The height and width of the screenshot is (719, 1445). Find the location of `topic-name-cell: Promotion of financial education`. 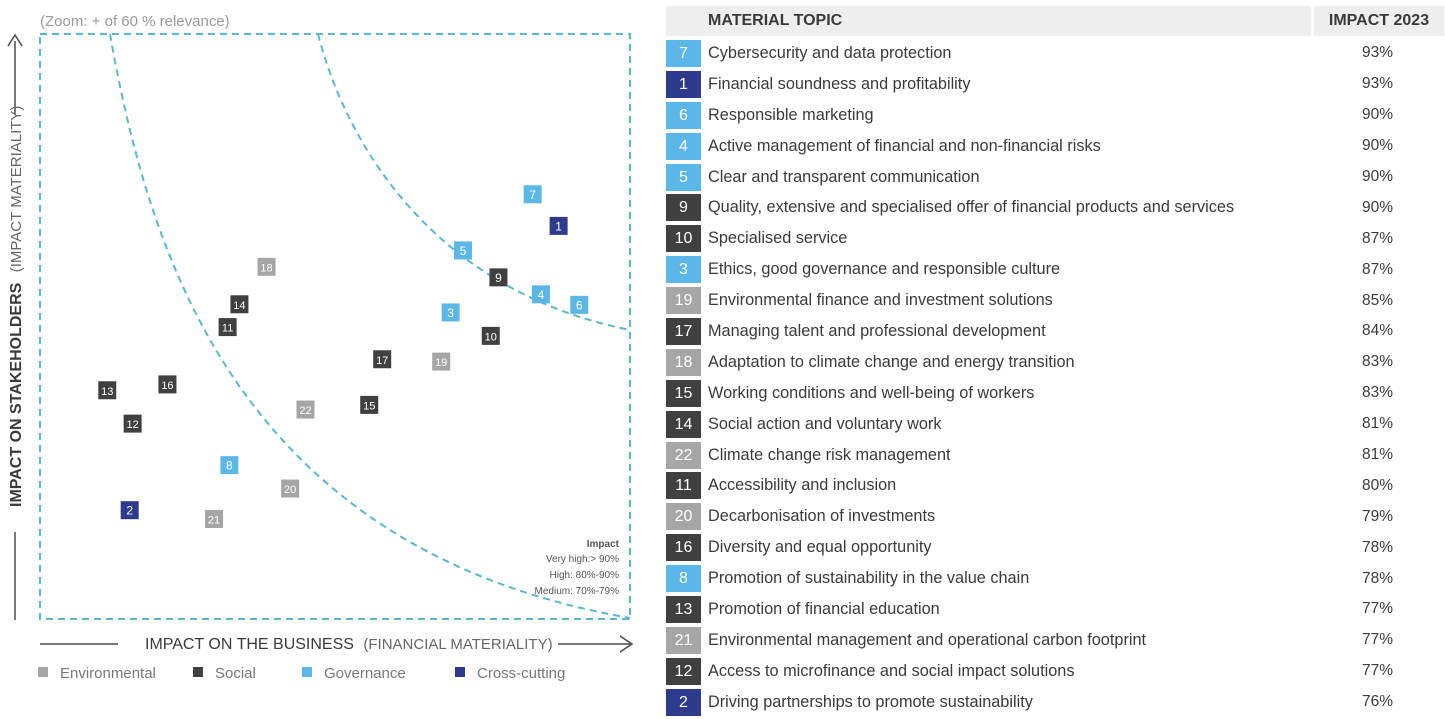

topic-name-cell: Promotion of financial education is located at coordinates (824, 608).